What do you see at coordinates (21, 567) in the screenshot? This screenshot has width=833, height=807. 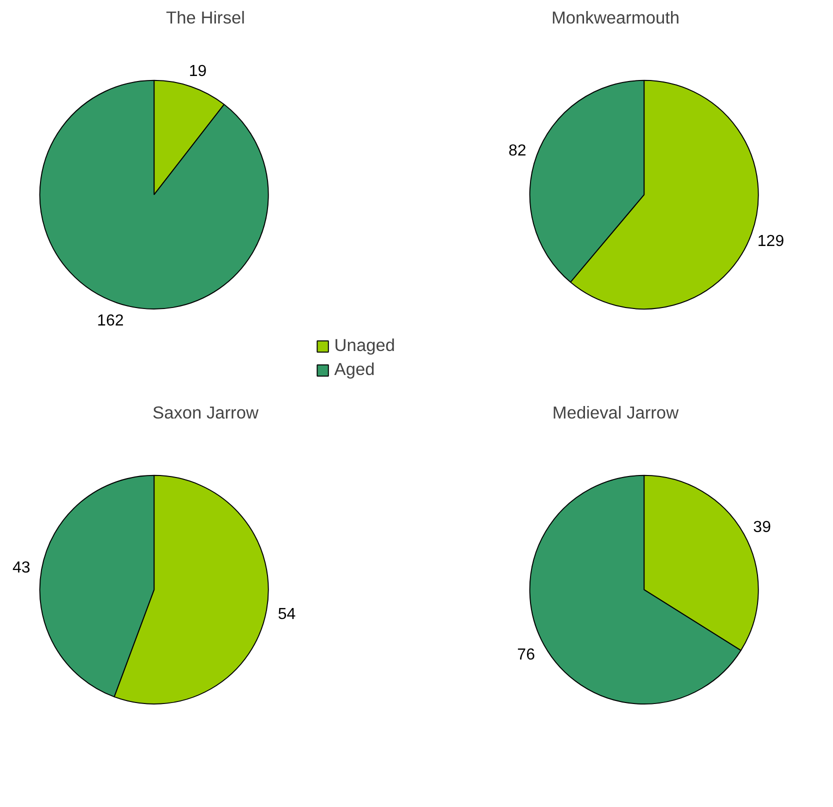 I see `data-label: 43` at bounding box center [21, 567].